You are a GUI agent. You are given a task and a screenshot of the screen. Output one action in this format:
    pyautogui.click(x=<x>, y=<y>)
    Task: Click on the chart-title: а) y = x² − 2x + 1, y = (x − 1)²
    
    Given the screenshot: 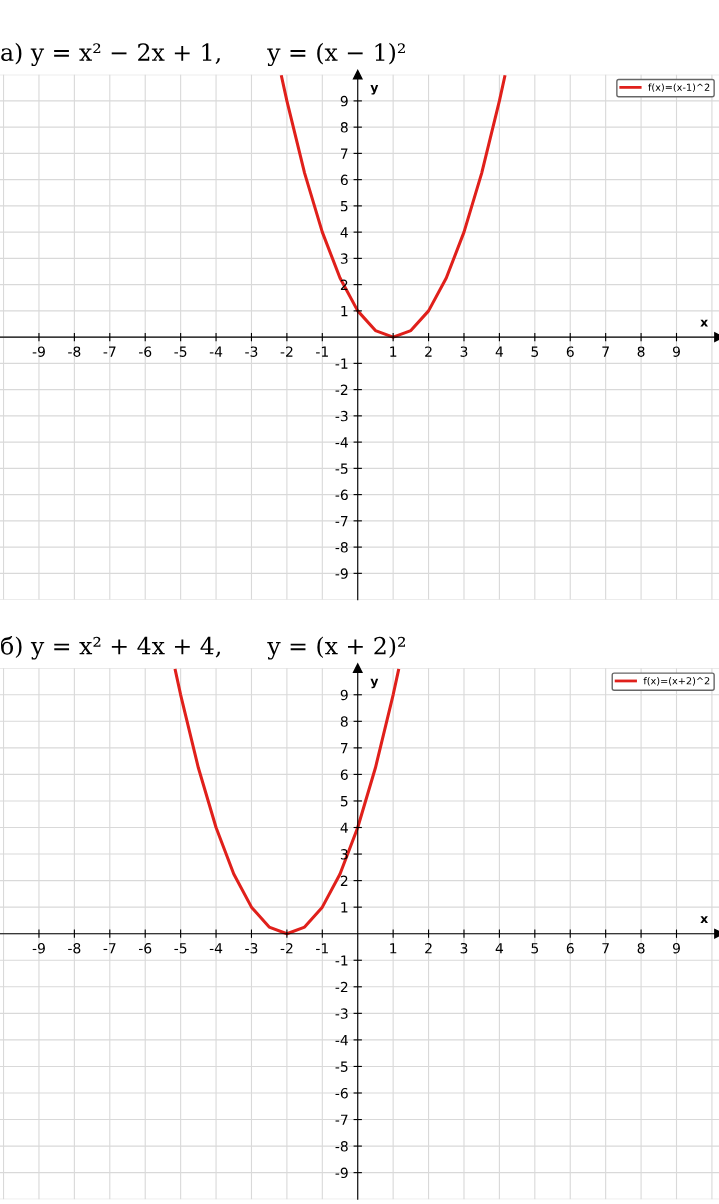 What is the action you would take?
    pyautogui.click(x=203, y=54)
    